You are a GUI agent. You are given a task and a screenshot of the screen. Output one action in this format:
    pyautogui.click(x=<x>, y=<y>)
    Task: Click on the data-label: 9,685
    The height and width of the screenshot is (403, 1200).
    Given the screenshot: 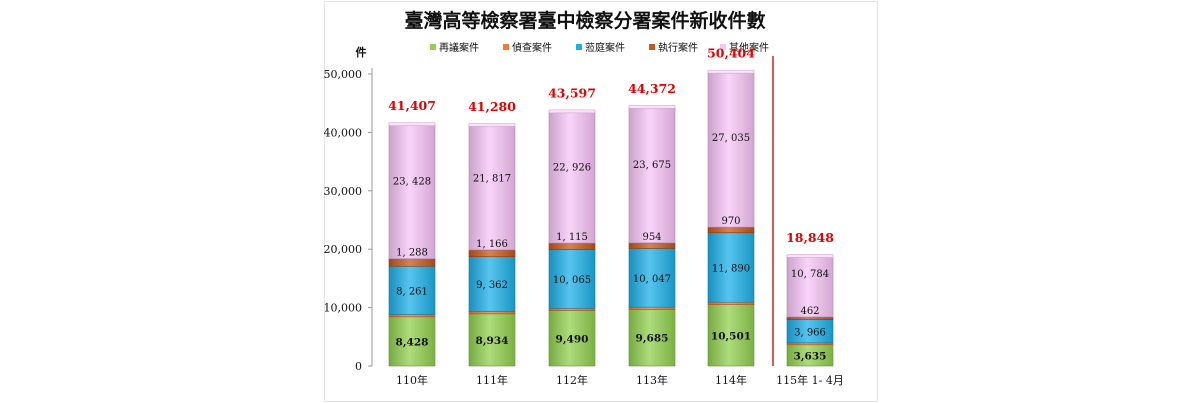 What is the action you would take?
    pyautogui.click(x=652, y=339)
    